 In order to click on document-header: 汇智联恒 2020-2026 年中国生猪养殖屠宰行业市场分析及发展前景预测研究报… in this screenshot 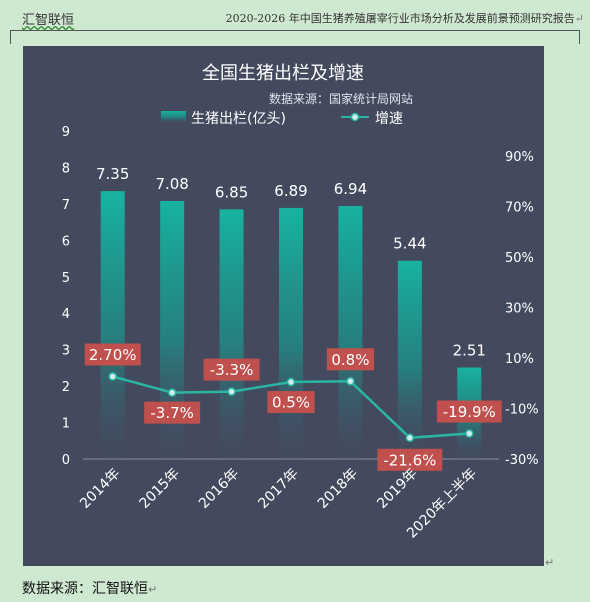, I will do `click(295, 22)`.